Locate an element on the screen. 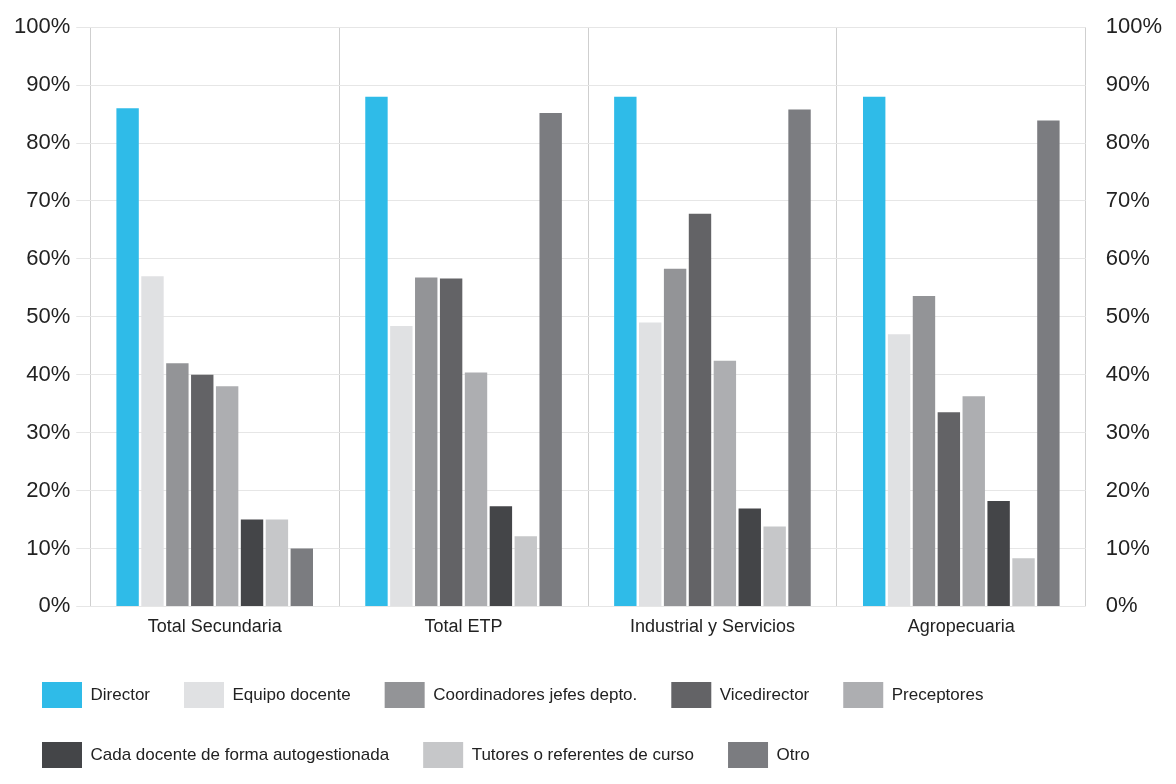  y2-tick-label: 60% is located at coordinates (1127, 257).